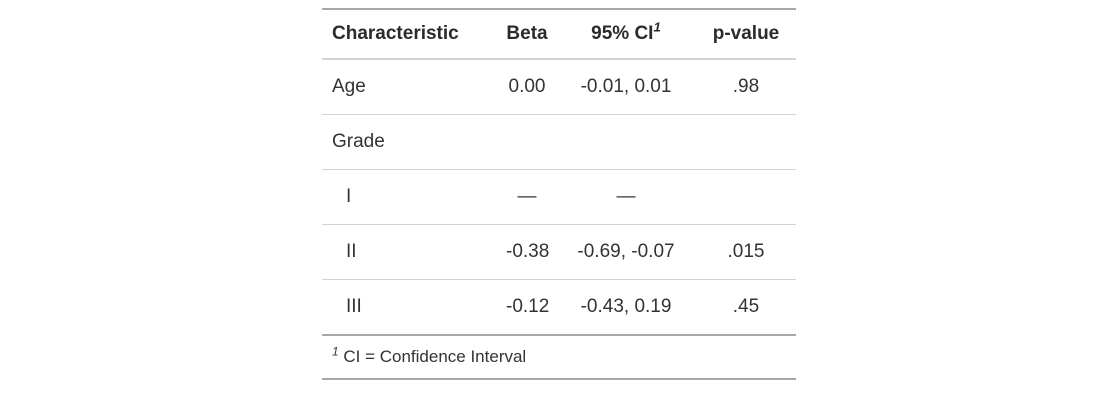 The height and width of the screenshot is (403, 1118). I want to click on table-header: Characteristic Beta 95% CI1 p-value, so click(559, 34).